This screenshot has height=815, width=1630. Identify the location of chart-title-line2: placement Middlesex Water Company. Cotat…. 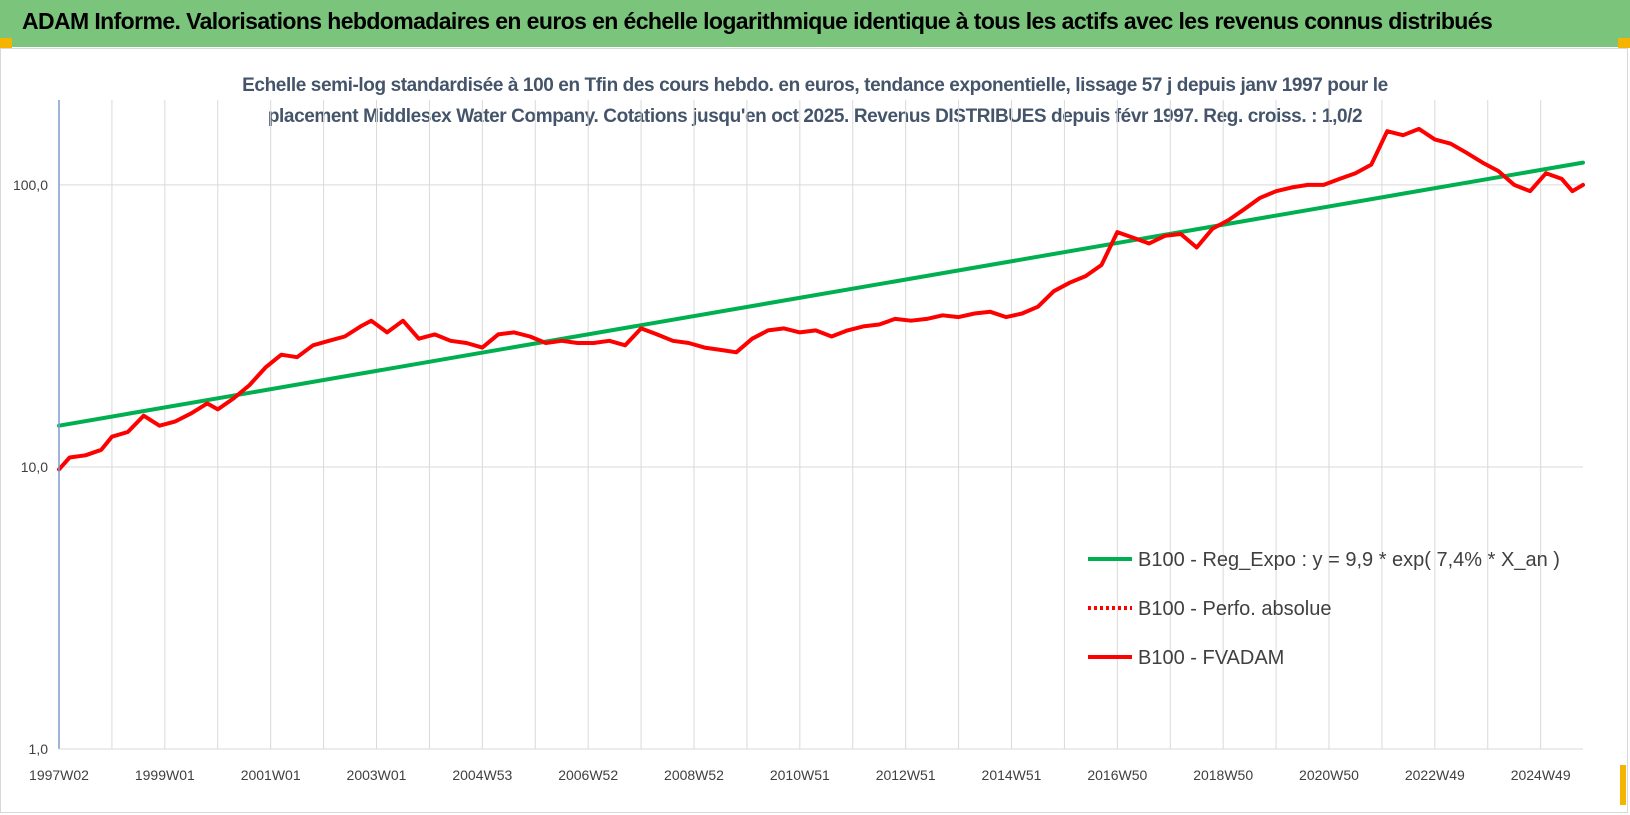
(815, 116).